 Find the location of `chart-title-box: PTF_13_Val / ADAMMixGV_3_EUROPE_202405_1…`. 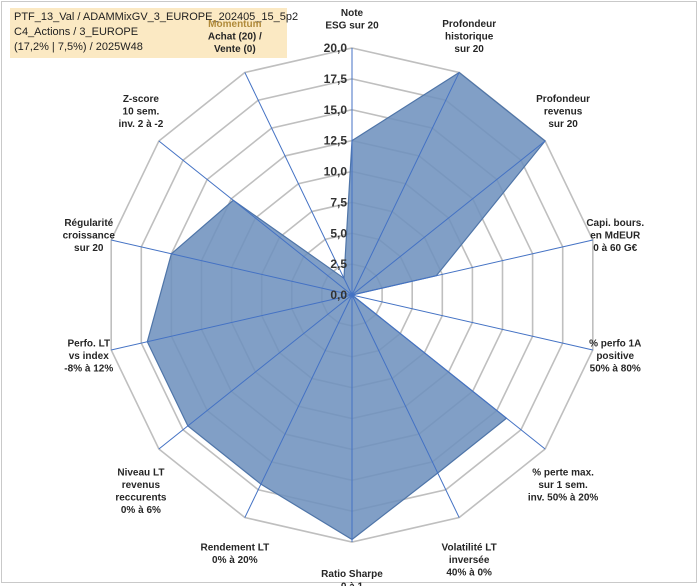

chart-title-box: PTF_13_Val / ADAMMixGV_3_EUROPE_202405_1… is located at coordinates (154, 33).